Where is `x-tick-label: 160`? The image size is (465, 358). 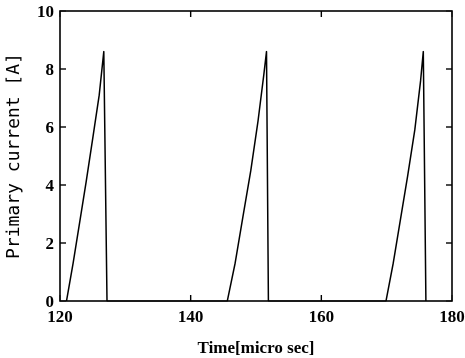
x-tick-label: 160 is located at coordinates (322, 316).